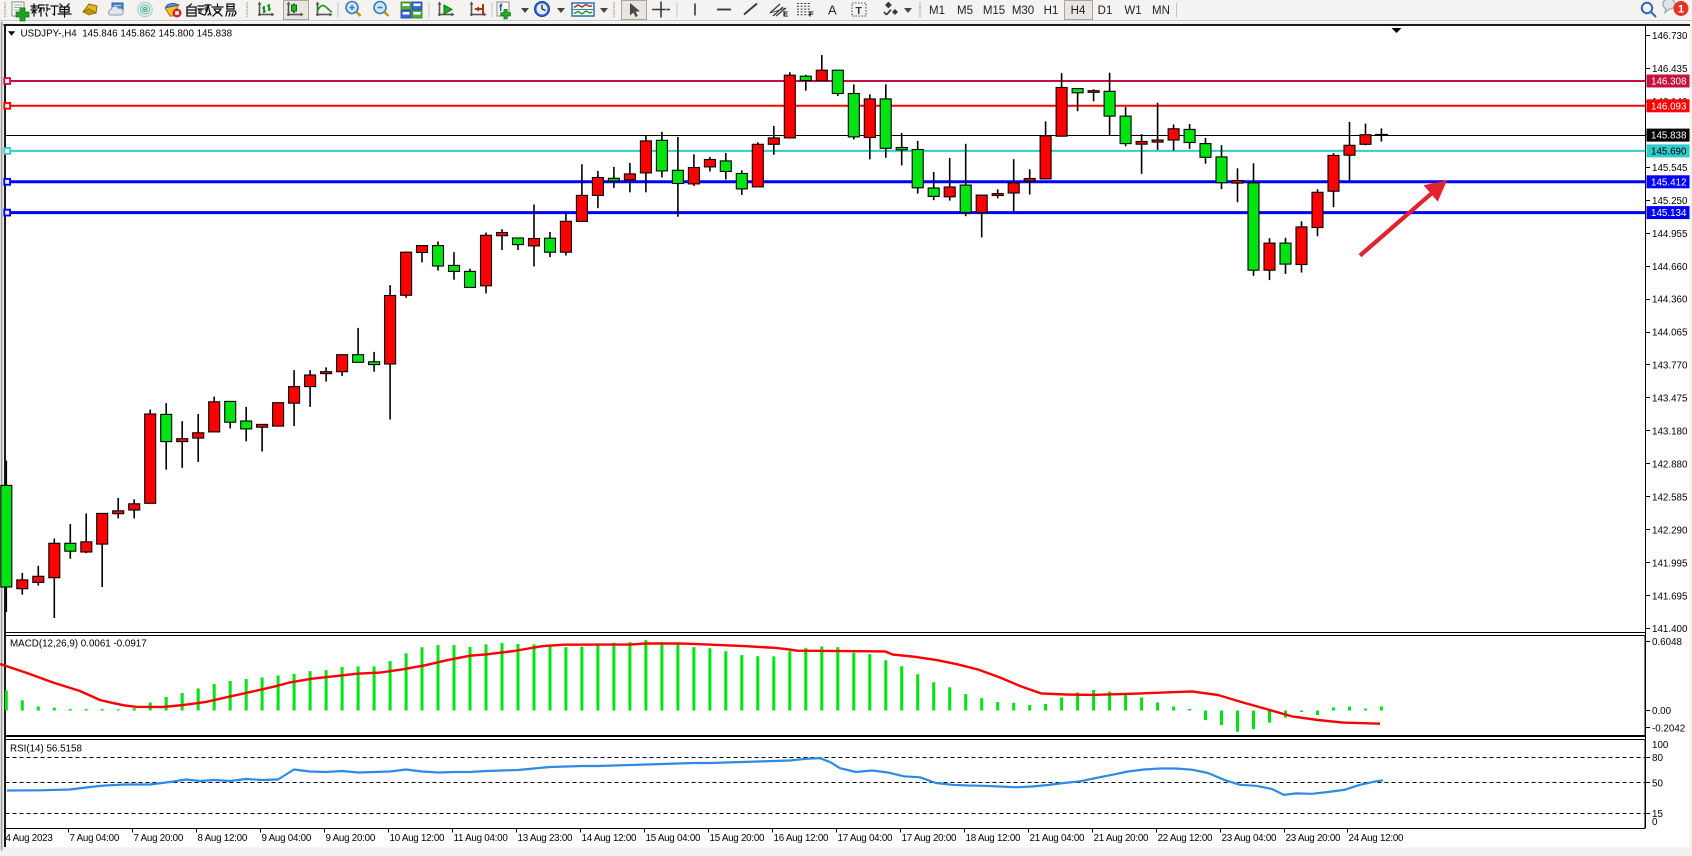 The height and width of the screenshot is (856, 1692). What do you see at coordinates (30, 838) in the screenshot?
I see `svg-text: 4 Aug 2023` at bounding box center [30, 838].